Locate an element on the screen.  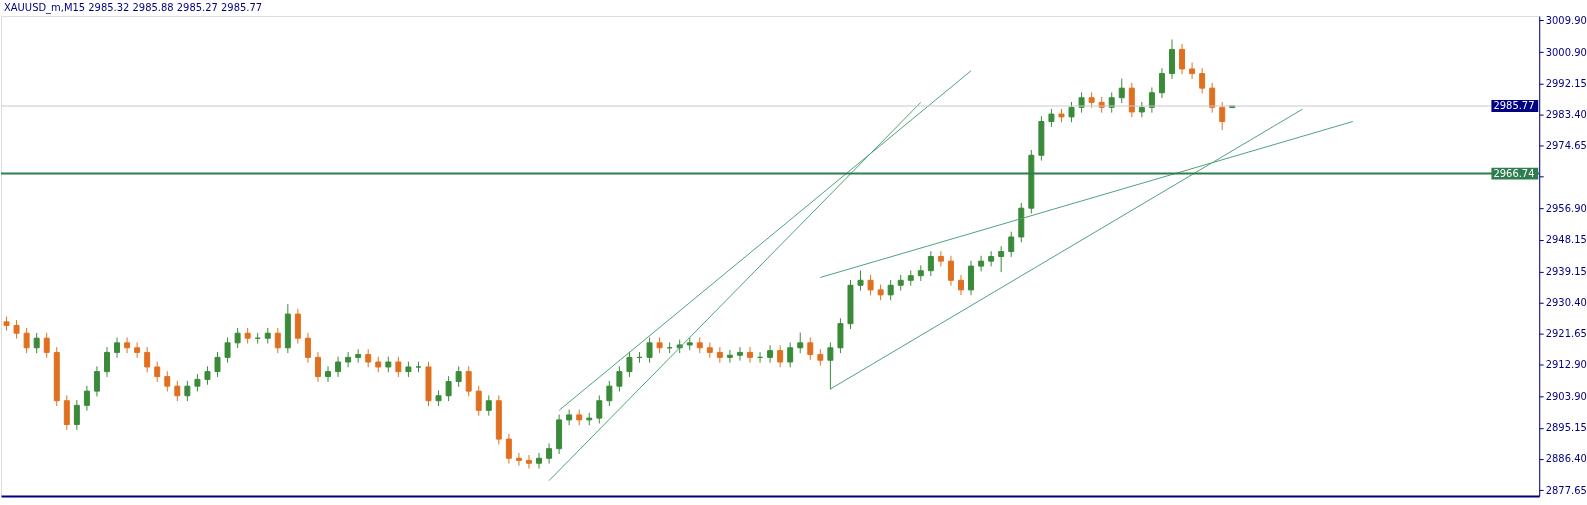
y-tick-label: 2992.15 is located at coordinates (1566, 83).